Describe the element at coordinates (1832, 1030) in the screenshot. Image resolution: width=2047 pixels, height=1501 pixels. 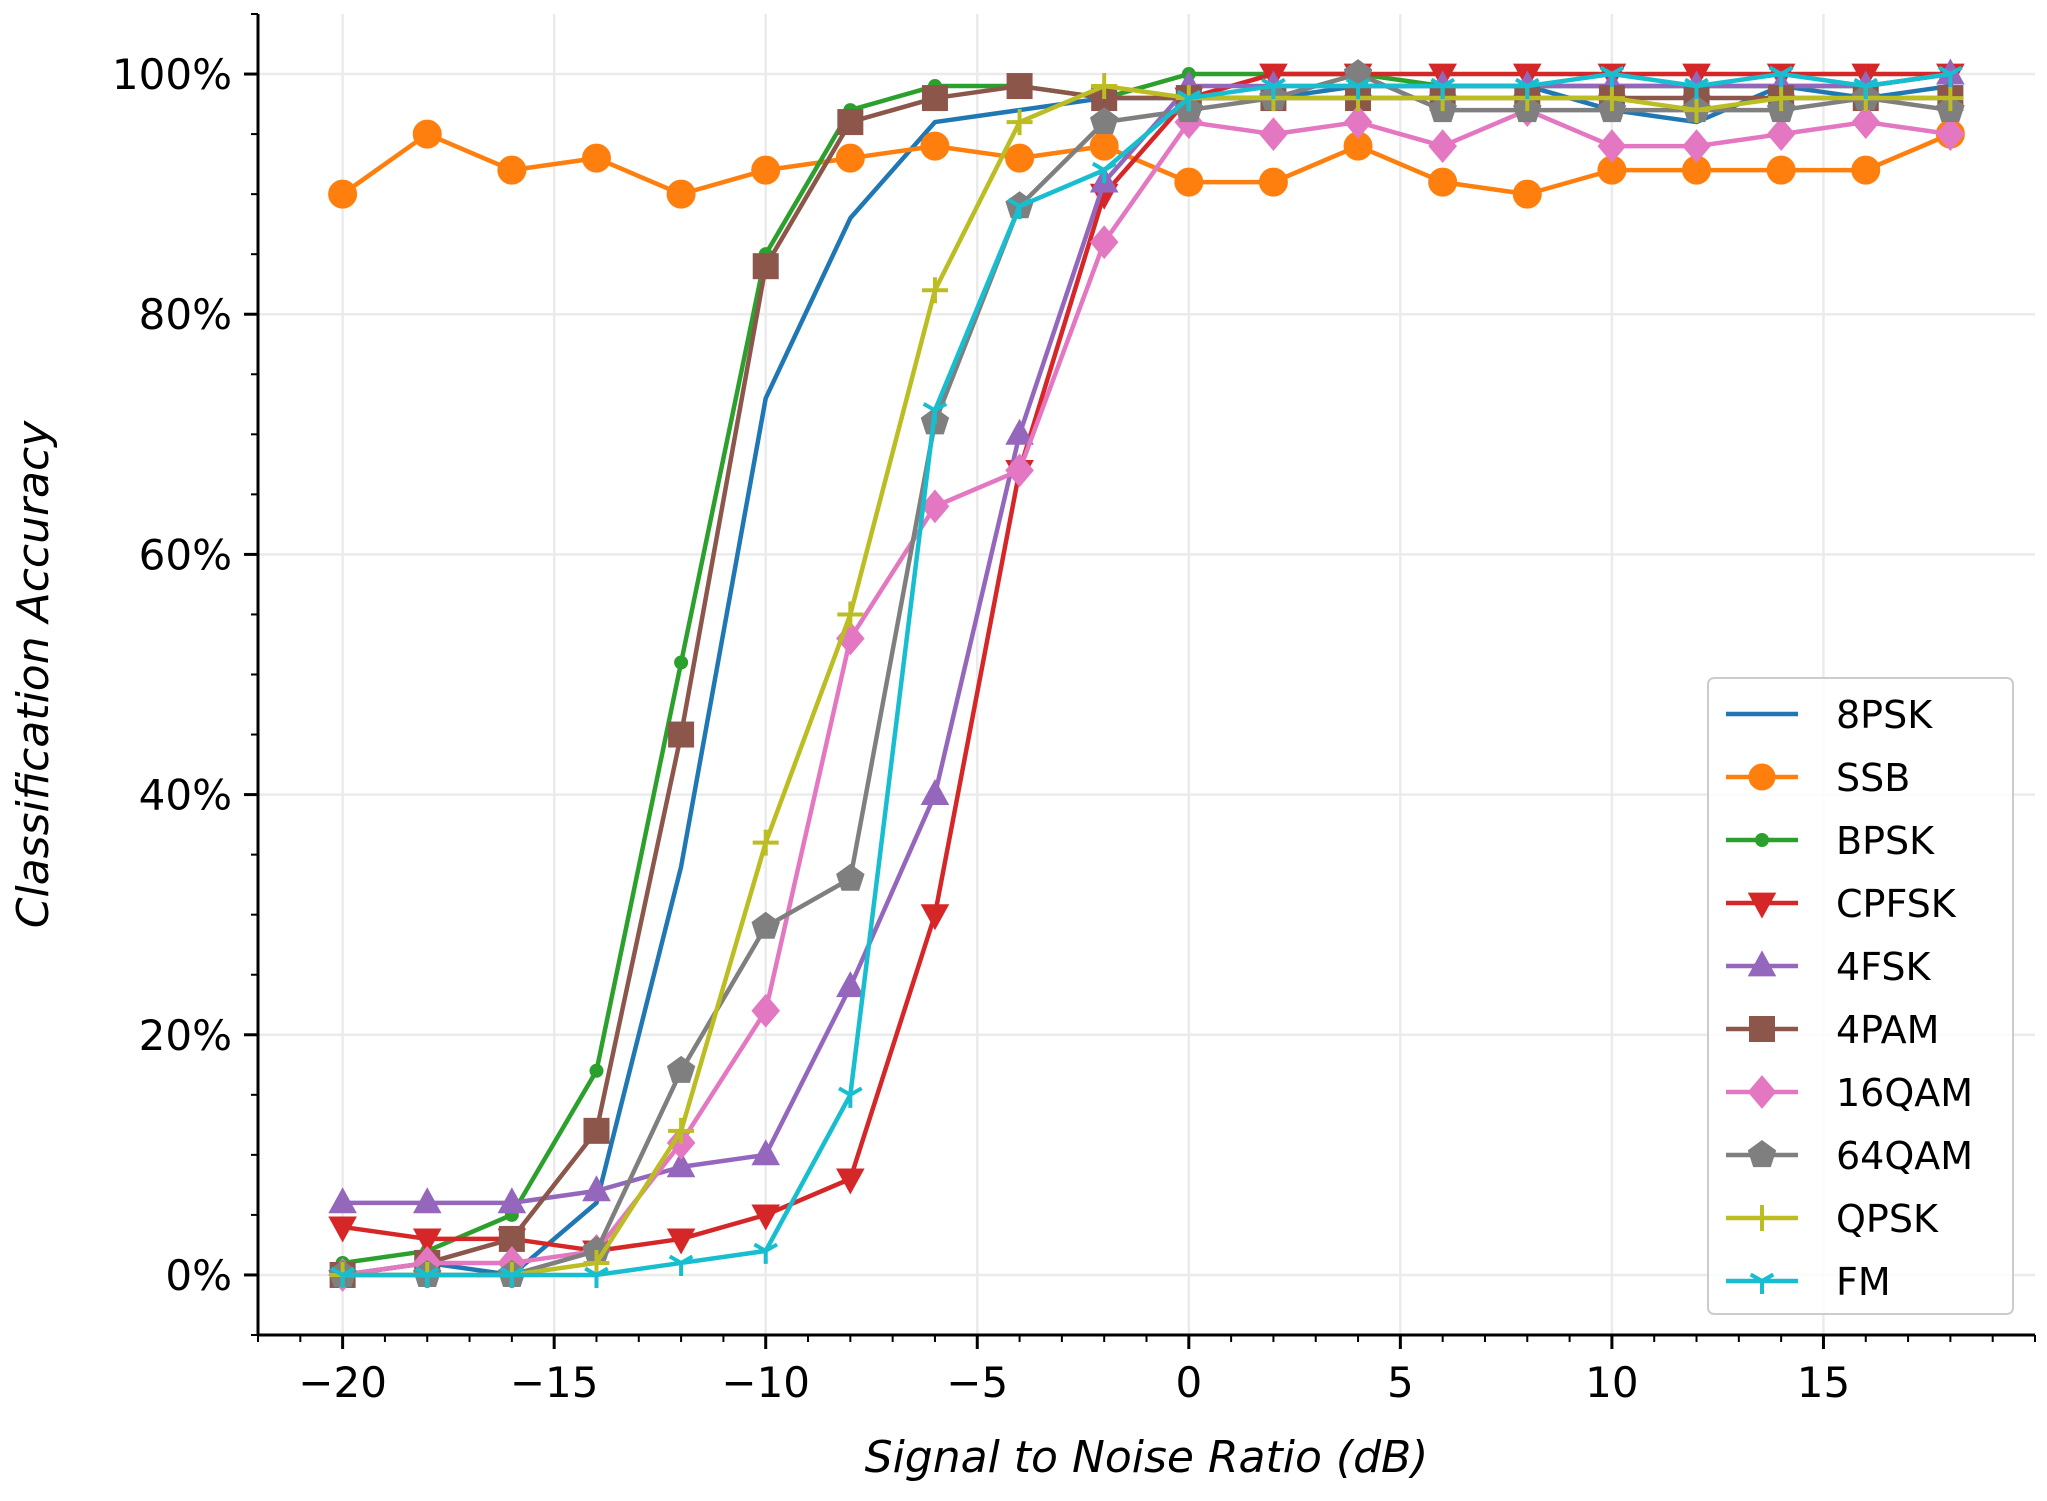
I see `legend-item: 4PAM` at that location.